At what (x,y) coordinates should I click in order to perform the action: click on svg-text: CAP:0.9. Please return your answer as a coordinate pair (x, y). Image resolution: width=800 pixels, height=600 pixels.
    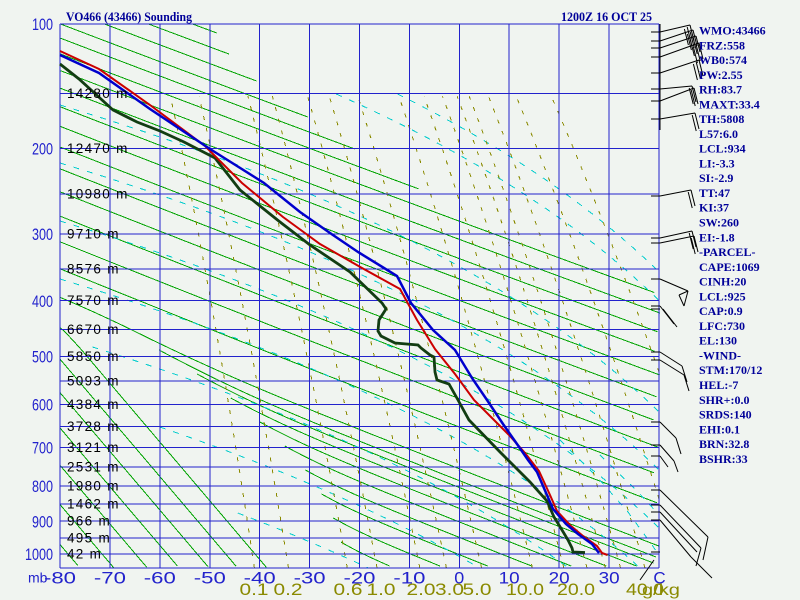
    Looking at the image, I should click on (721, 311).